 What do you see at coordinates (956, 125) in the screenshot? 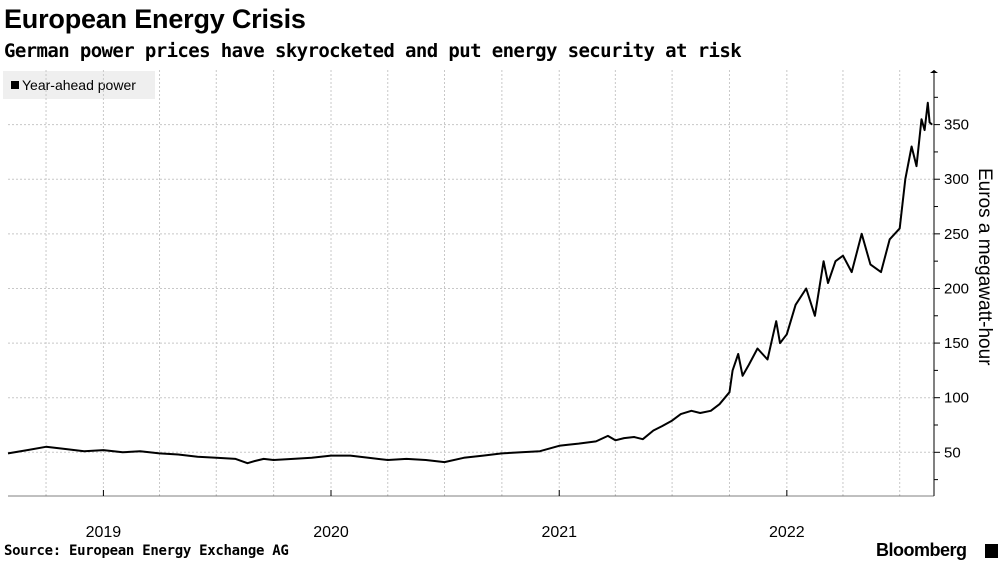
I see `y-tick-label: 350` at bounding box center [956, 125].